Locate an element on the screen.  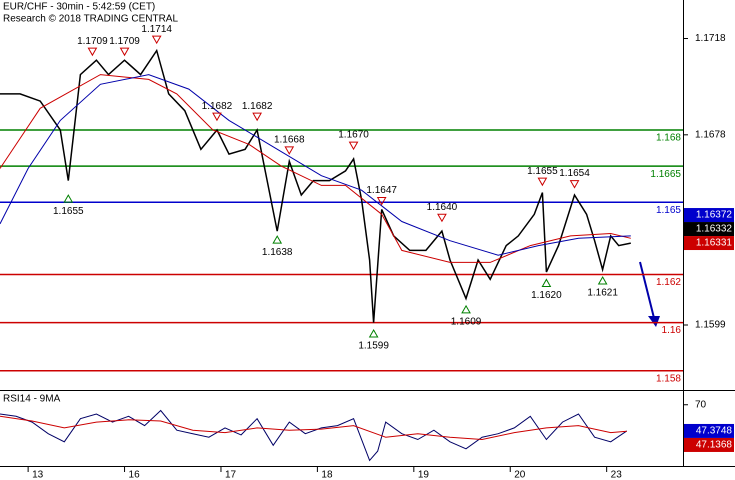
level-label: 1.168 is located at coordinates (668, 138).